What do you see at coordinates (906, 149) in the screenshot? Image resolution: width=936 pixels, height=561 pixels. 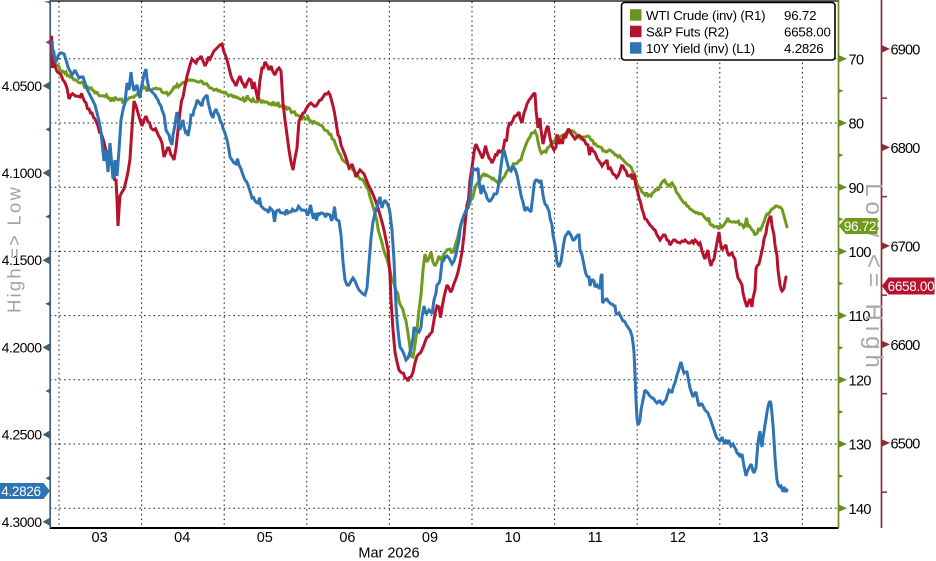 I see `svg-text: 6800` at bounding box center [906, 149].